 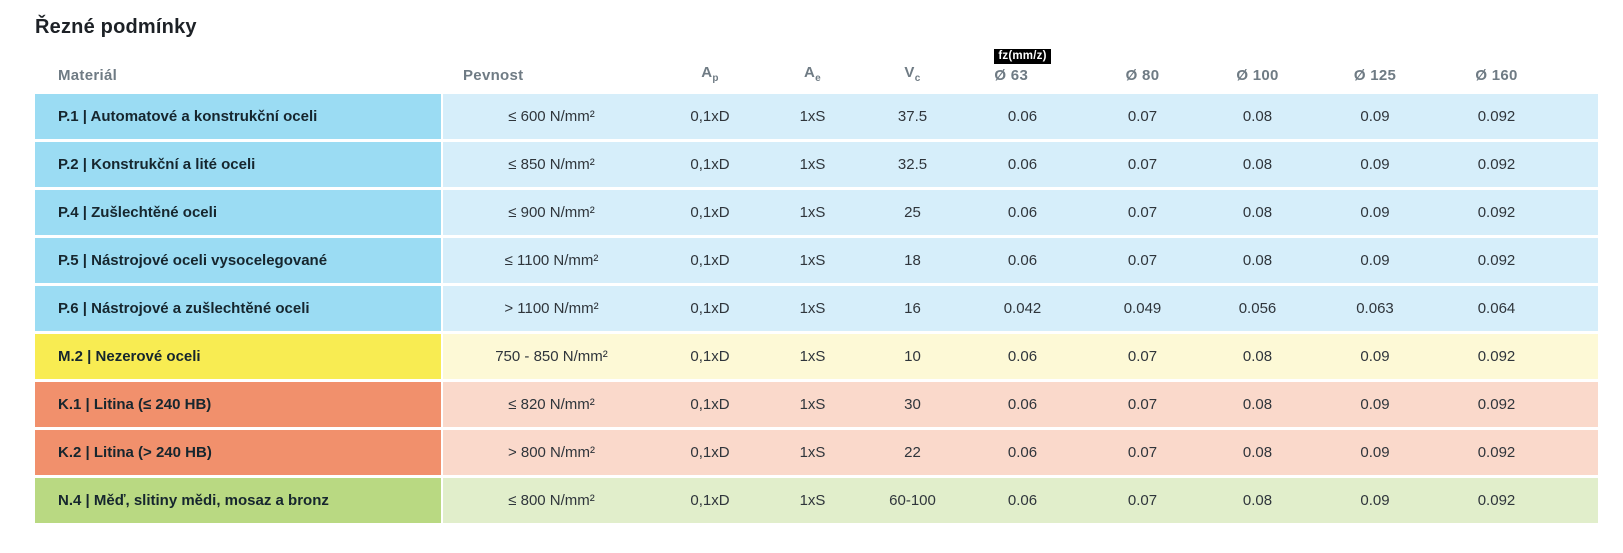 I want to click on col-header-pevnost: Pevnost, so click(x=493, y=75).